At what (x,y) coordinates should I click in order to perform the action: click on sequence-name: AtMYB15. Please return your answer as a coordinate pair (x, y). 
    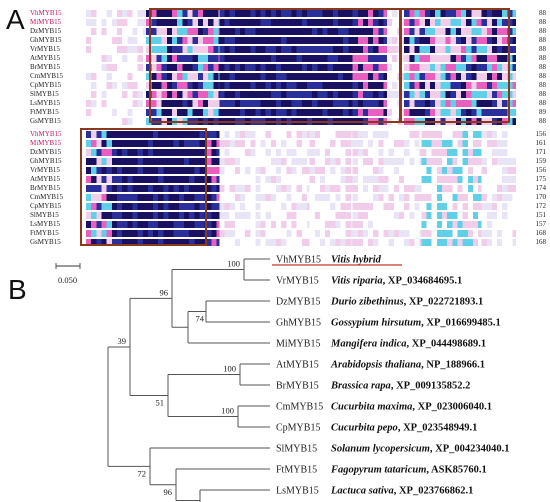
    Looking at the image, I should click on (45, 179).